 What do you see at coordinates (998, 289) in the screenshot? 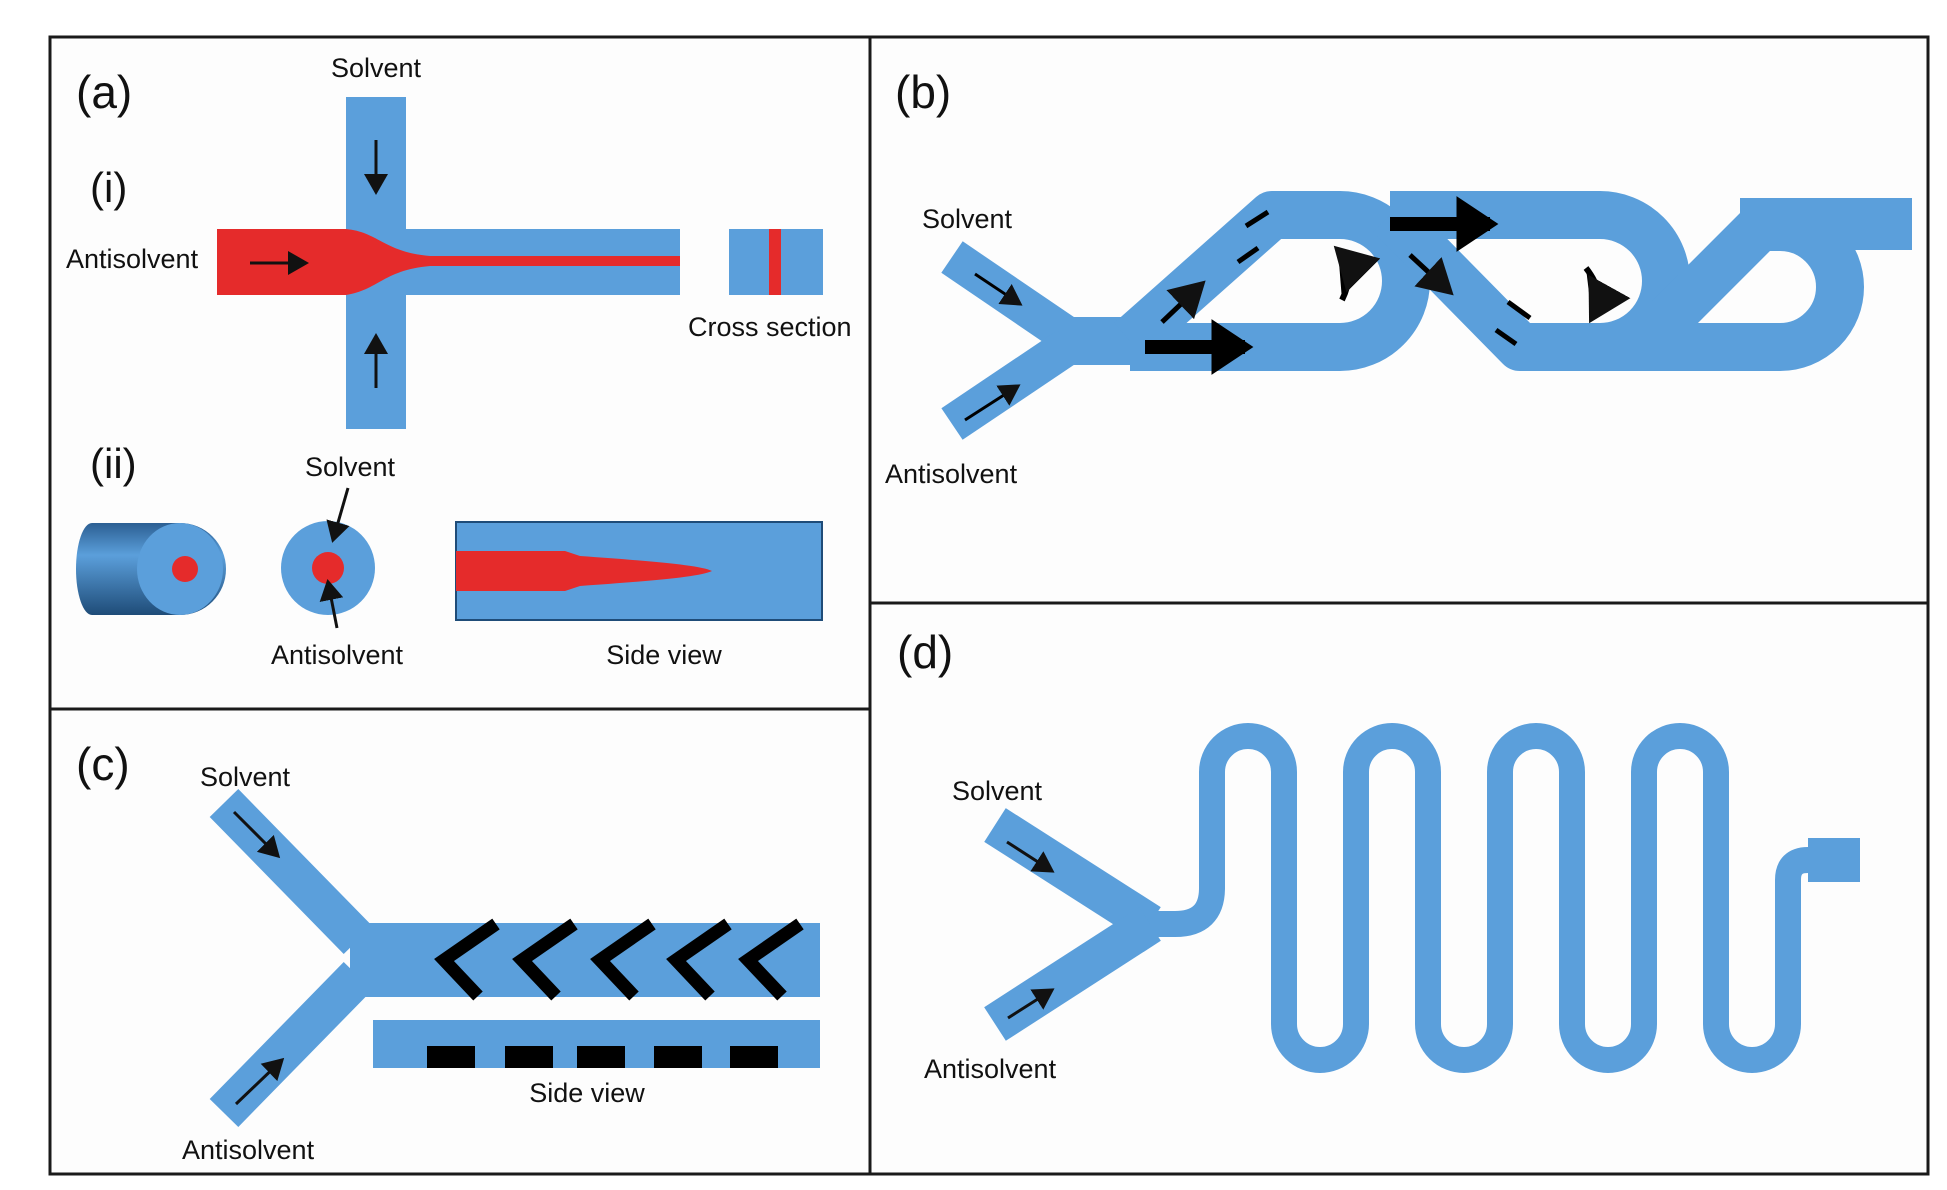
I see `arrow-inlet-solvent-b` at bounding box center [998, 289].